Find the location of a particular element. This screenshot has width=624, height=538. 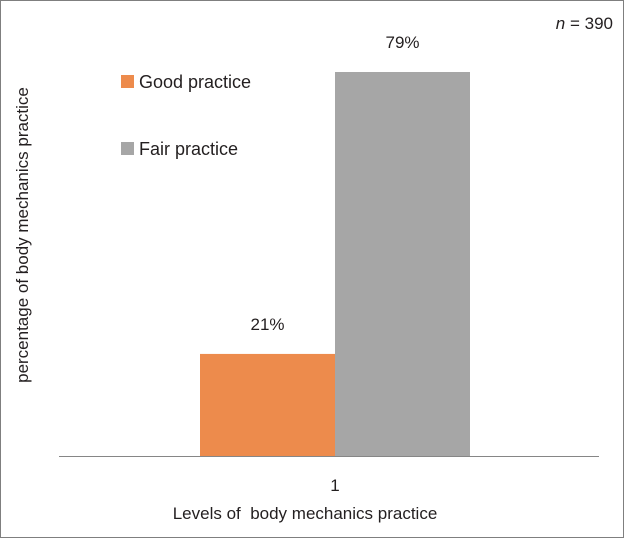

x-axis-title: Levels of body mechanics practice is located at coordinates (305, 513).